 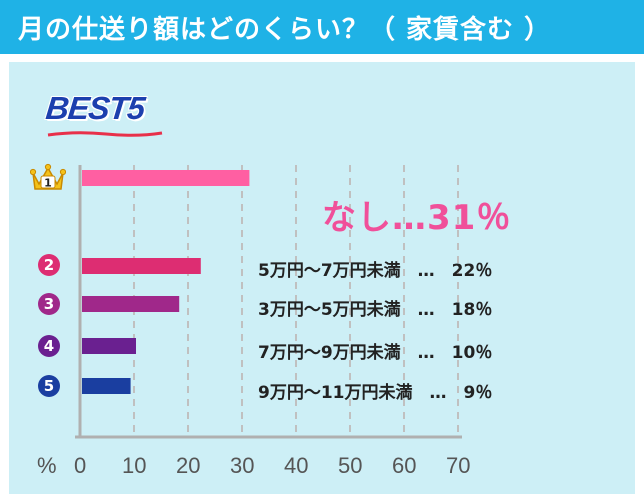 I want to click on rank-badge-2: 2, so click(x=49, y=265).